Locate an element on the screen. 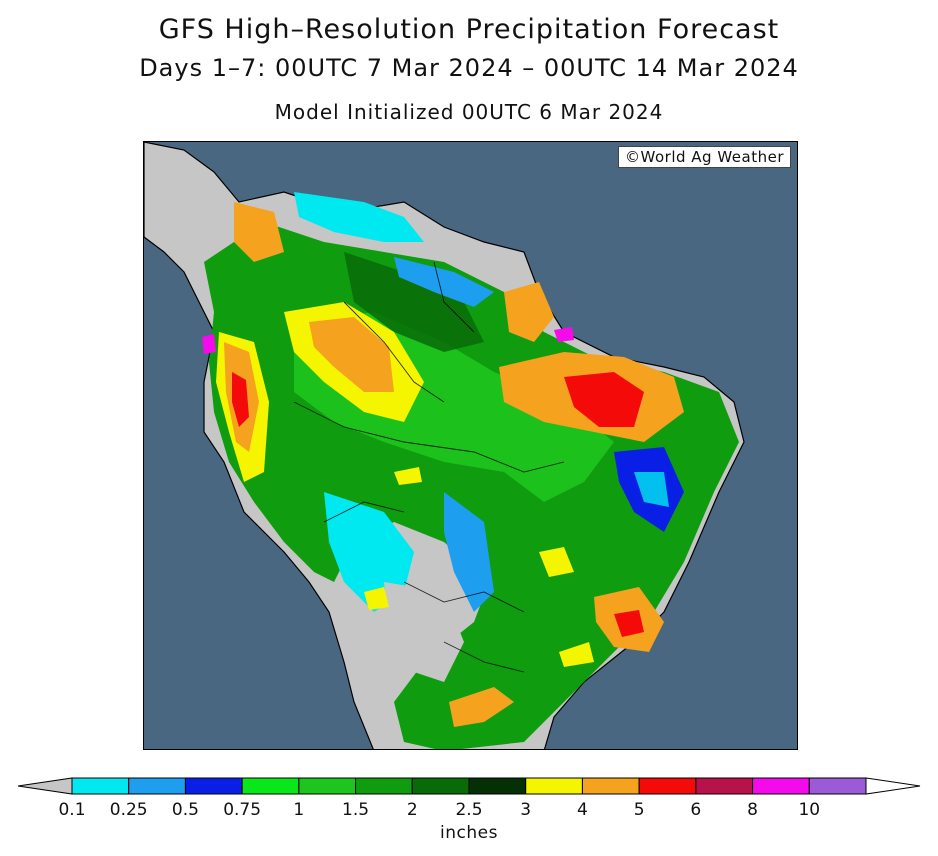 The height and width of the screenshot is (856, 938). copyright-label: ©World Ag Weather is located at coordinates (704, 157).